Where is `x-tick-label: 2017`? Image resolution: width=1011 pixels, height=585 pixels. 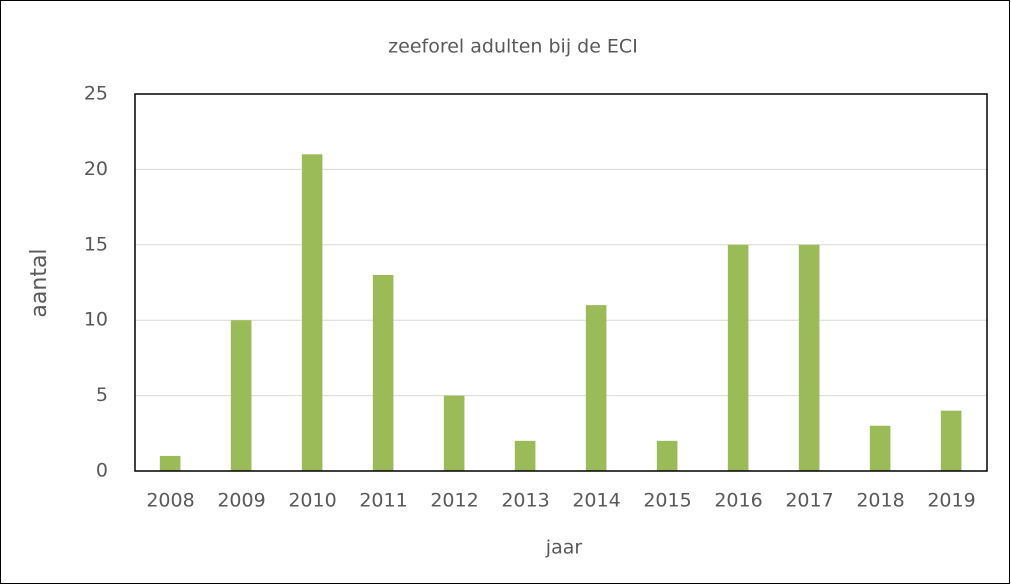 x-tick-label: 2017 is located at coordinates (809, 501).